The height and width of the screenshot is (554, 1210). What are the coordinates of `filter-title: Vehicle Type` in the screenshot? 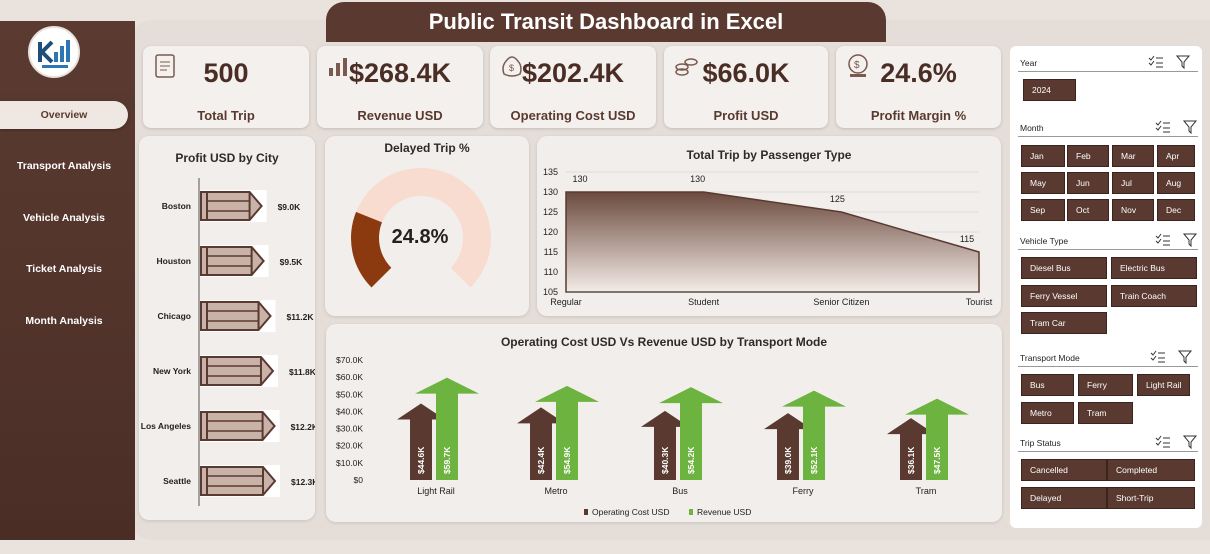 It's located at (1044, 241).